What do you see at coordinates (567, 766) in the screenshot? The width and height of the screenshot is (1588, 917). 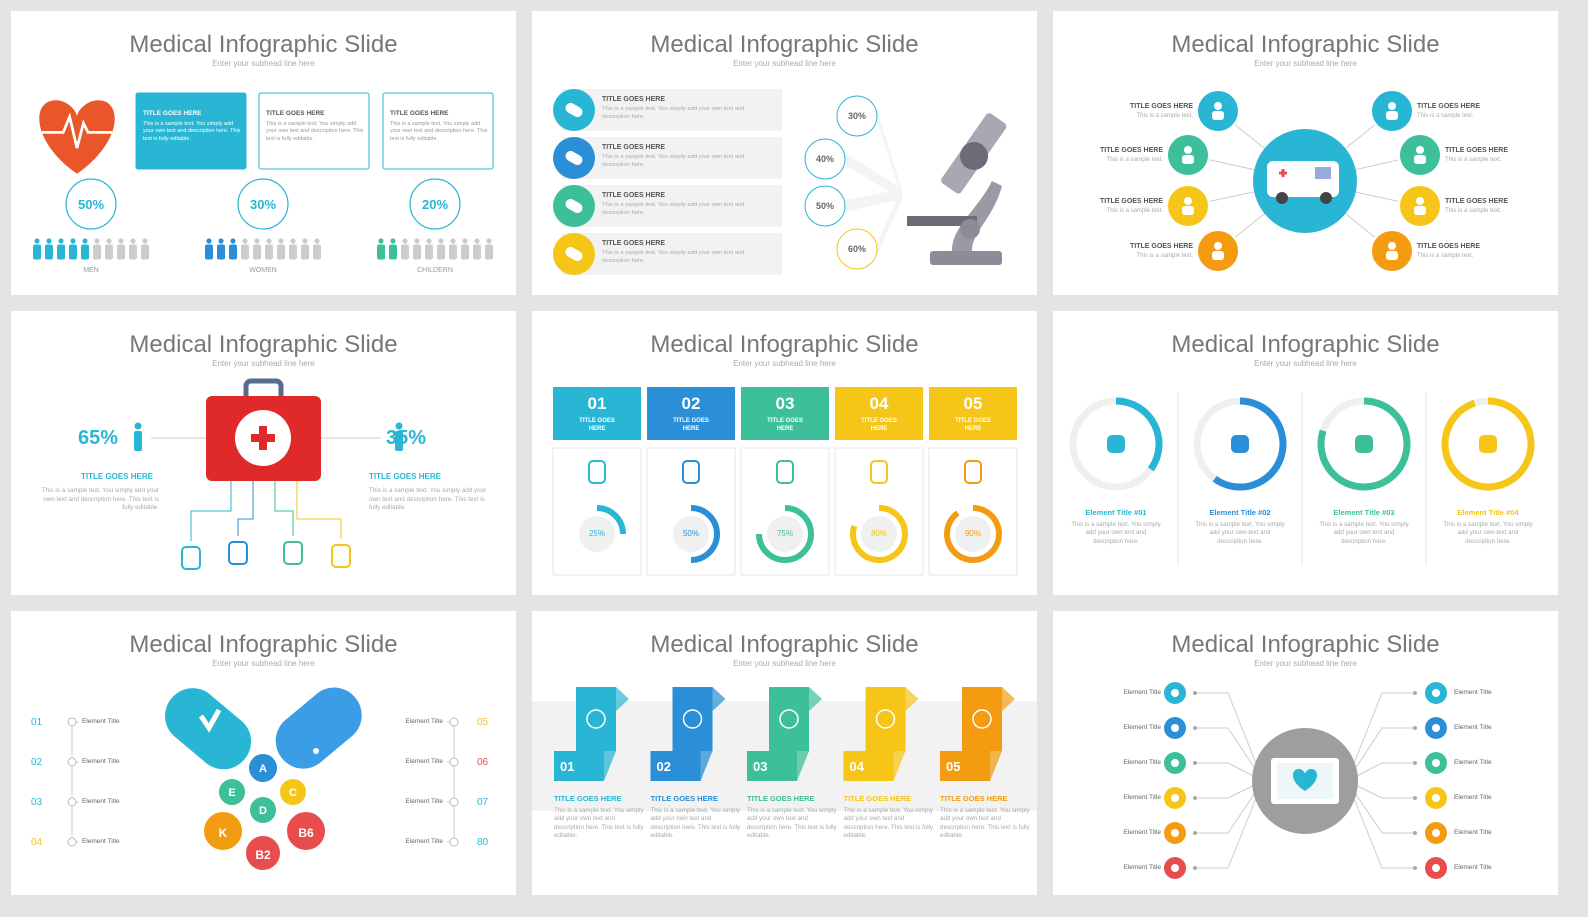 I see `step-number: 01` at bounding box center [567, 766].